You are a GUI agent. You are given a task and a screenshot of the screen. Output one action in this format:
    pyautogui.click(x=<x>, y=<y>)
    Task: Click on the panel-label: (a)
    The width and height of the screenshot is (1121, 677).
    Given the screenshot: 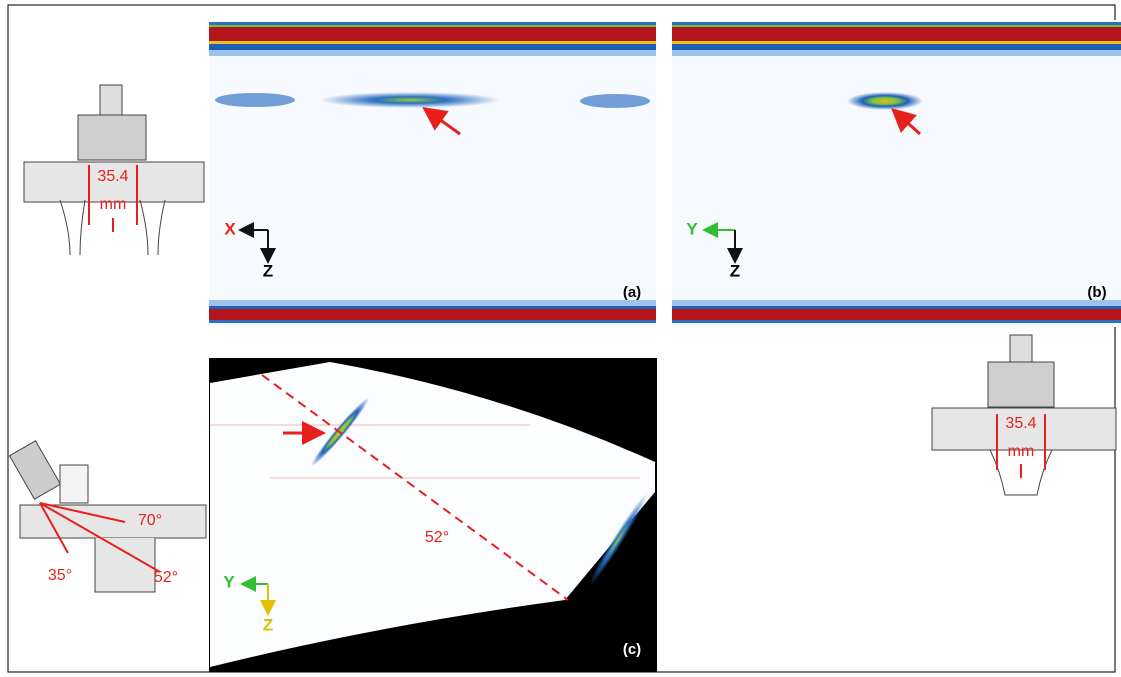 What is the action you would take?
    pyautogui.click(x=632, y=292)
    